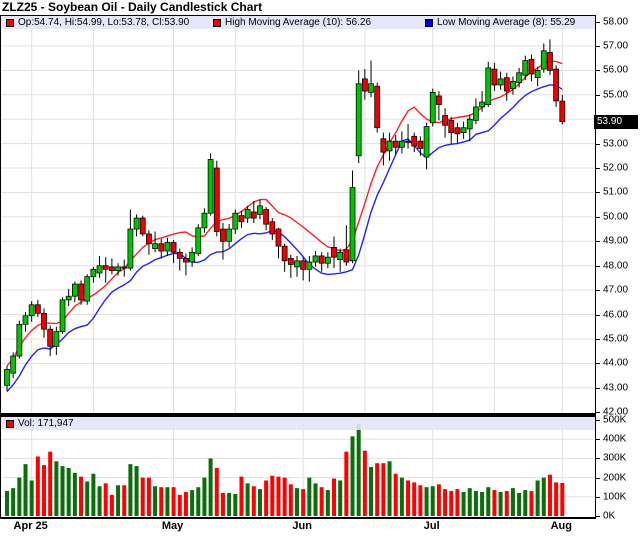 The height and width of the screenshot is (536, 640). I want to click on price-label: 49.00, so click(616, 241).